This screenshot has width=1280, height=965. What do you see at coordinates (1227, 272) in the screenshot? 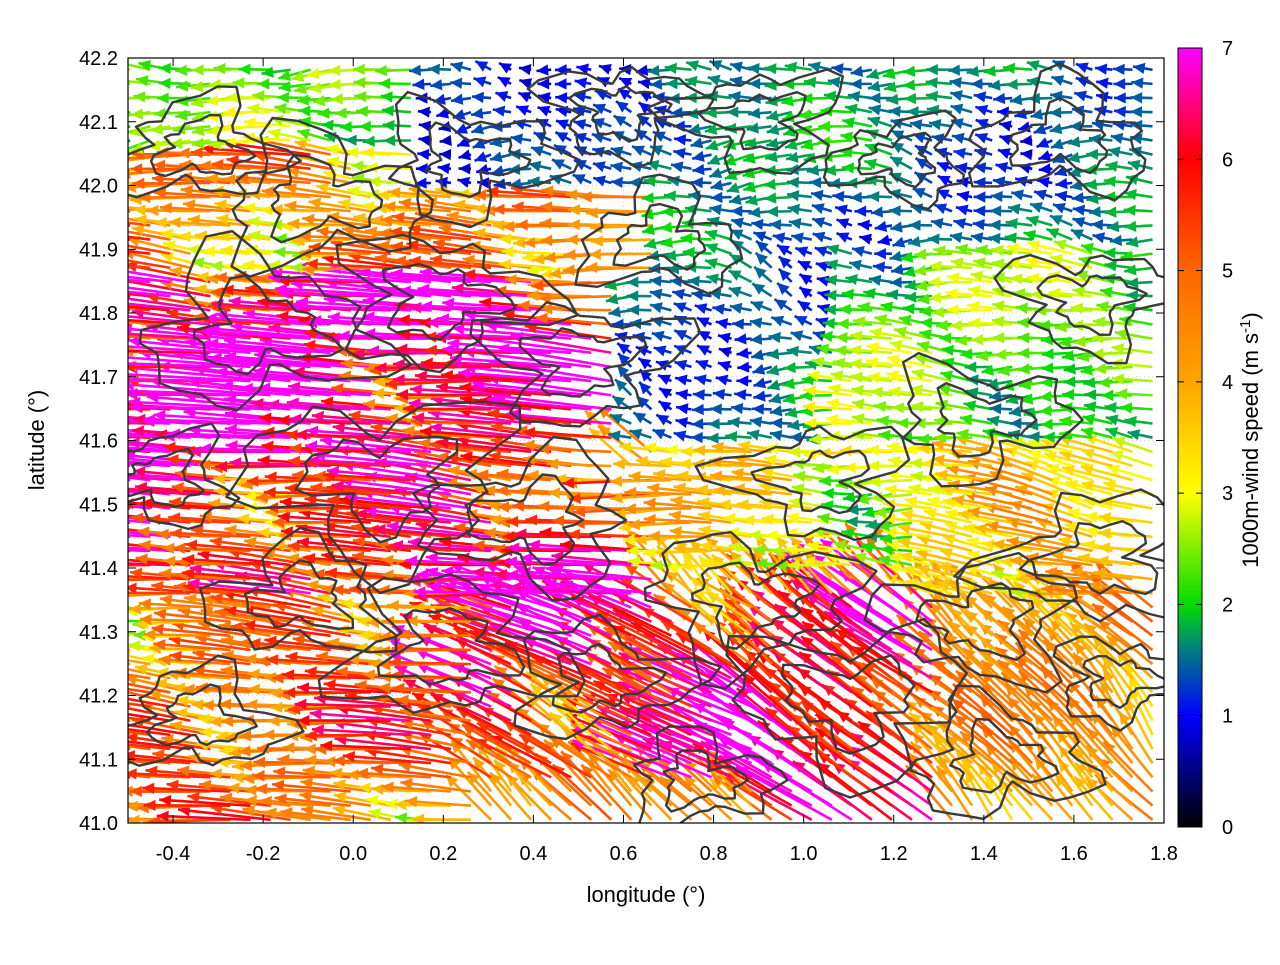
I see `colorbar-tick-label: 5` at bounding box center [1227, 272].